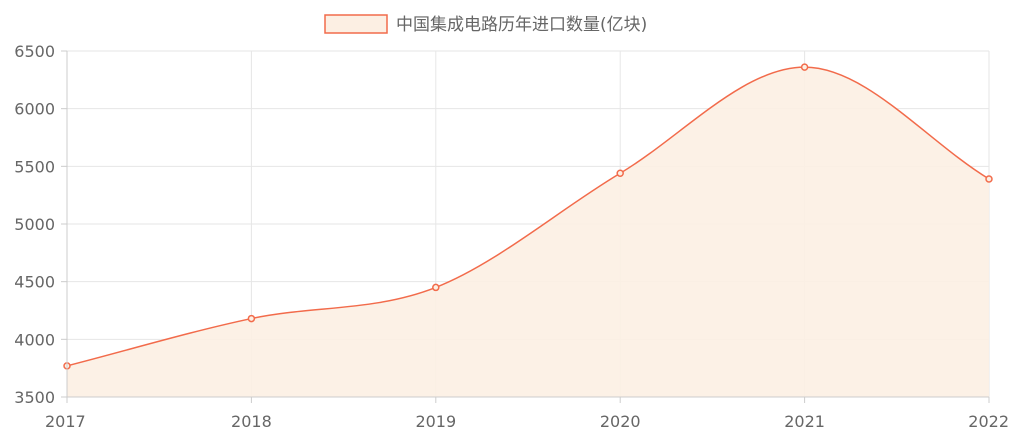  I want to click on y-axis: 3500 4000 4500 5000 5500 6000 6500, so click(41, 224).